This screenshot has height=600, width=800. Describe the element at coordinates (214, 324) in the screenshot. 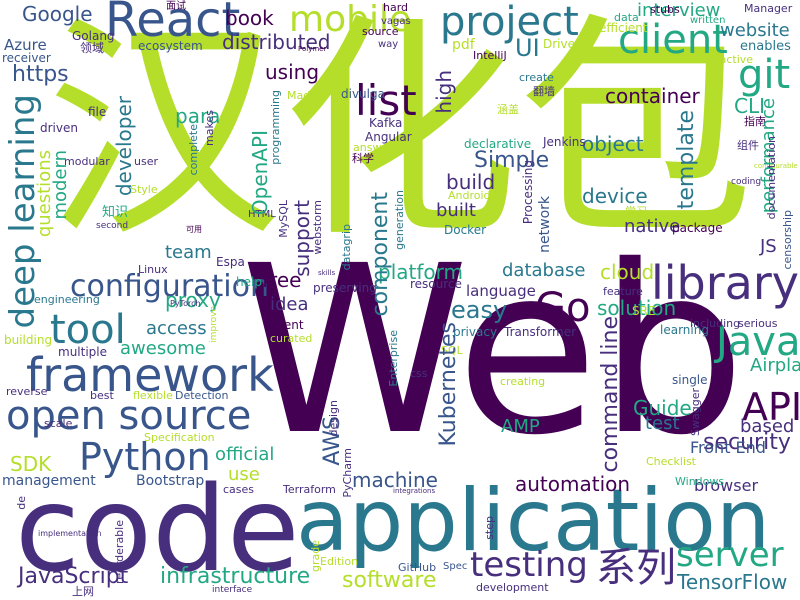

I see `cloud-word: improve` at that location.